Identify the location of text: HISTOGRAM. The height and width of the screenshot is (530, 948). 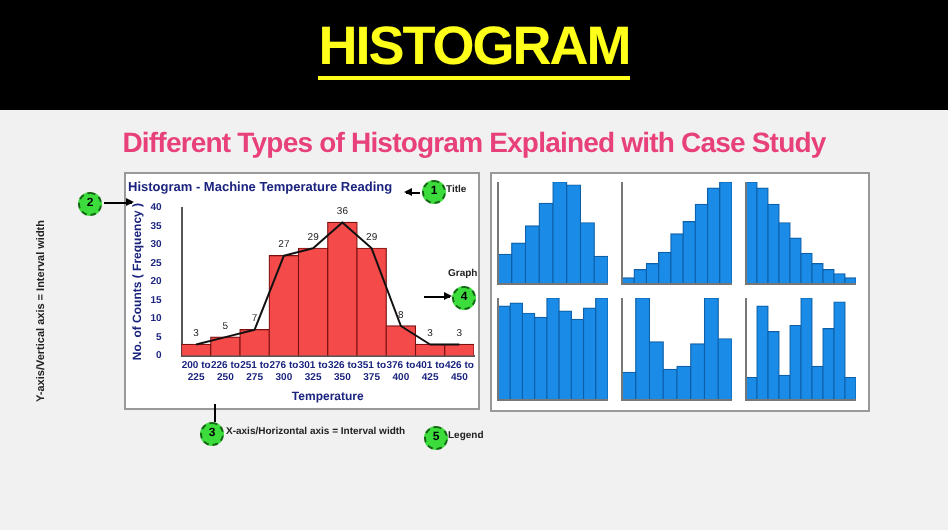
(474, 48).